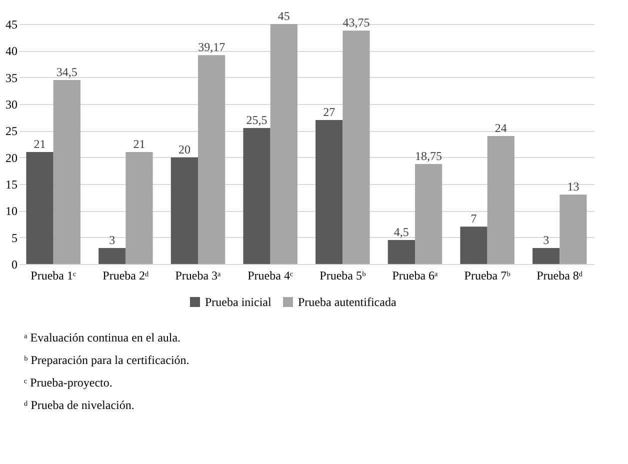 This screenshot has width=628, height=464. I want to click on data-label: 24, so click(500, 128).